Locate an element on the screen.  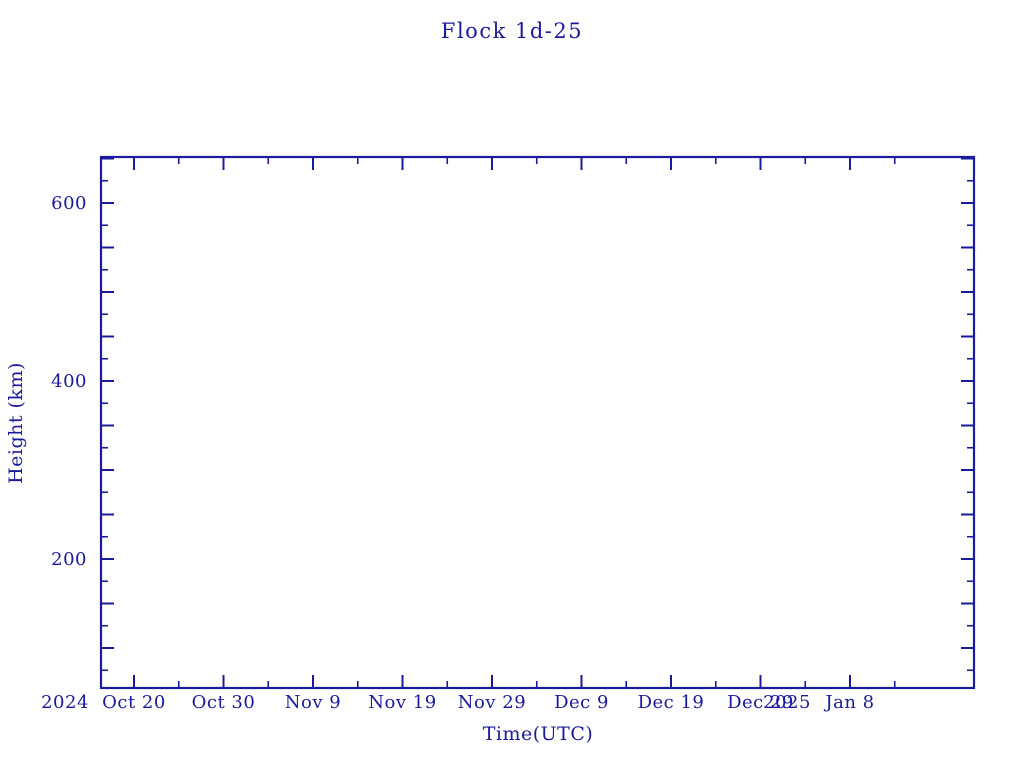
chart-title: Flock 1d-25 is located at coordinates (512, 31).